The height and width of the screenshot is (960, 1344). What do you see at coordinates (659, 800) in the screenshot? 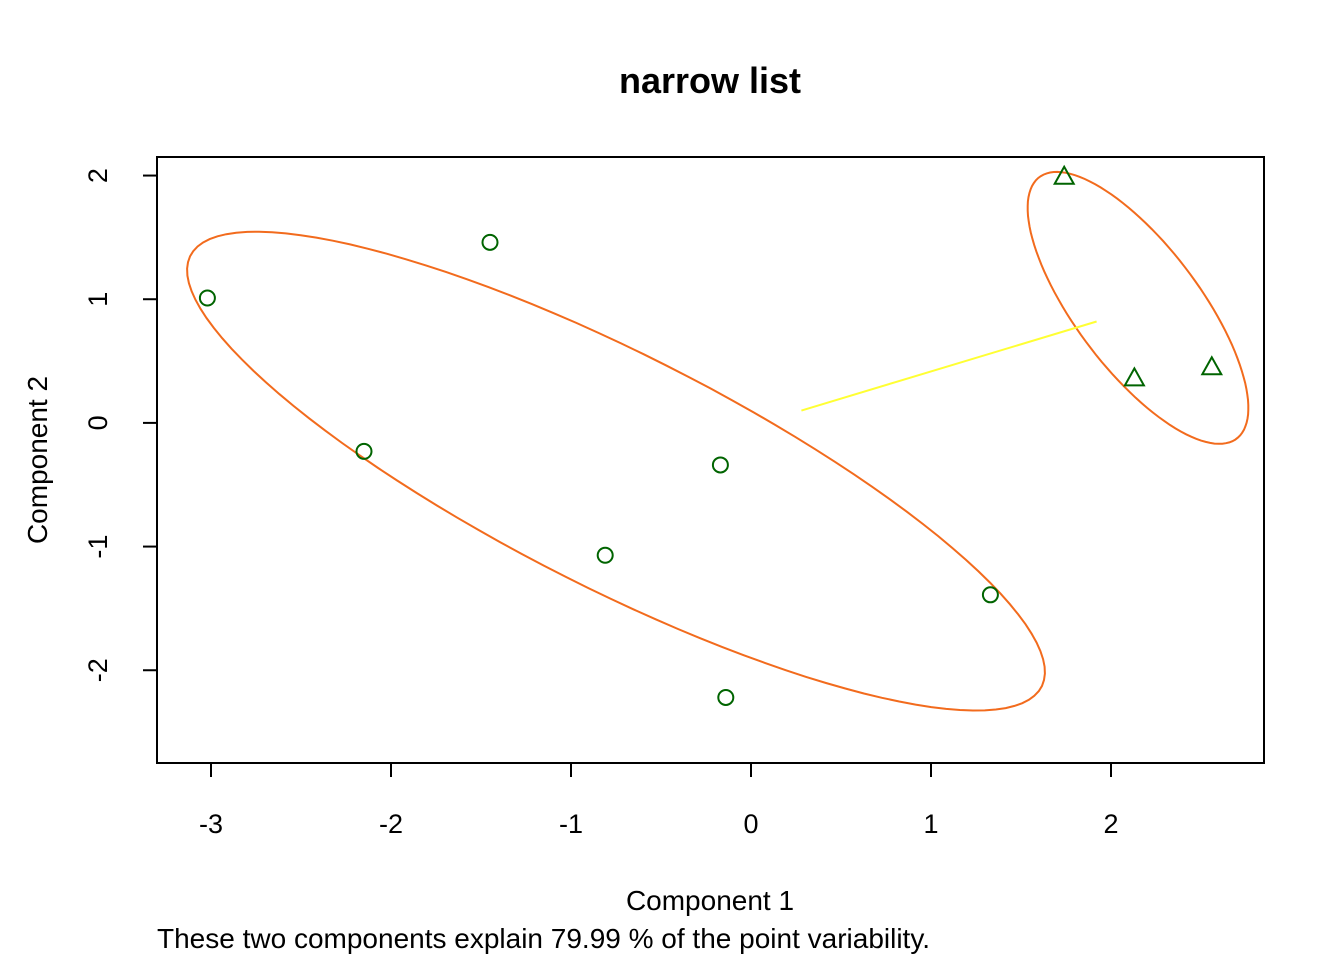
I see `x-axis: -3 -2 -1 0 1 2` at bounding box center [659, 800].